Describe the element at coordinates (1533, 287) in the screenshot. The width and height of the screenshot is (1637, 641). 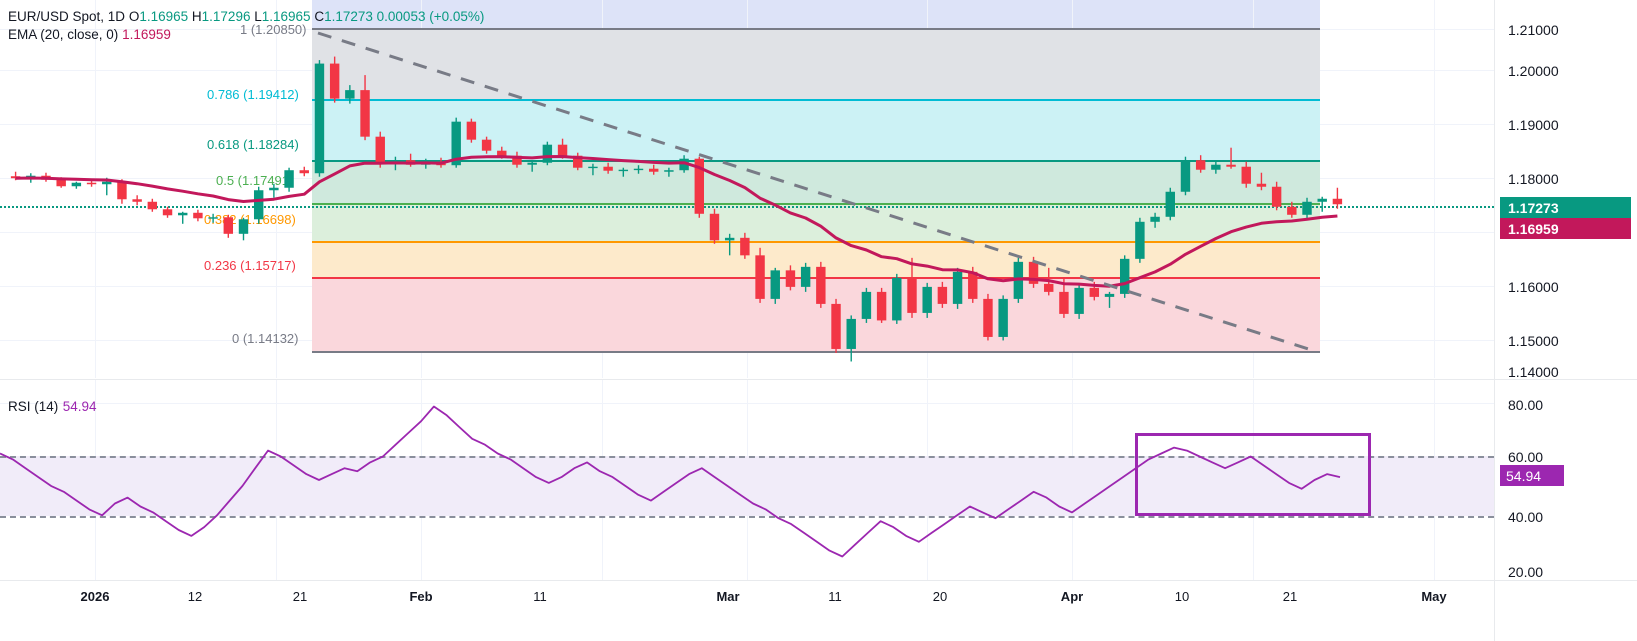
I see `price-tick-label: 1.16000` at that location.